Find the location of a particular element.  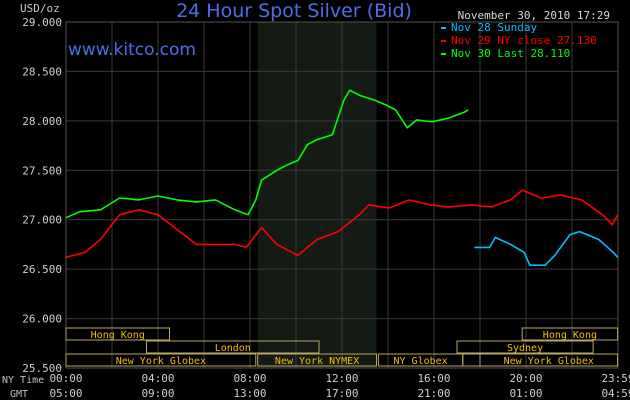

legend-entry: Nov 29 NY close 27.130 is located at coordinates (524, 40).